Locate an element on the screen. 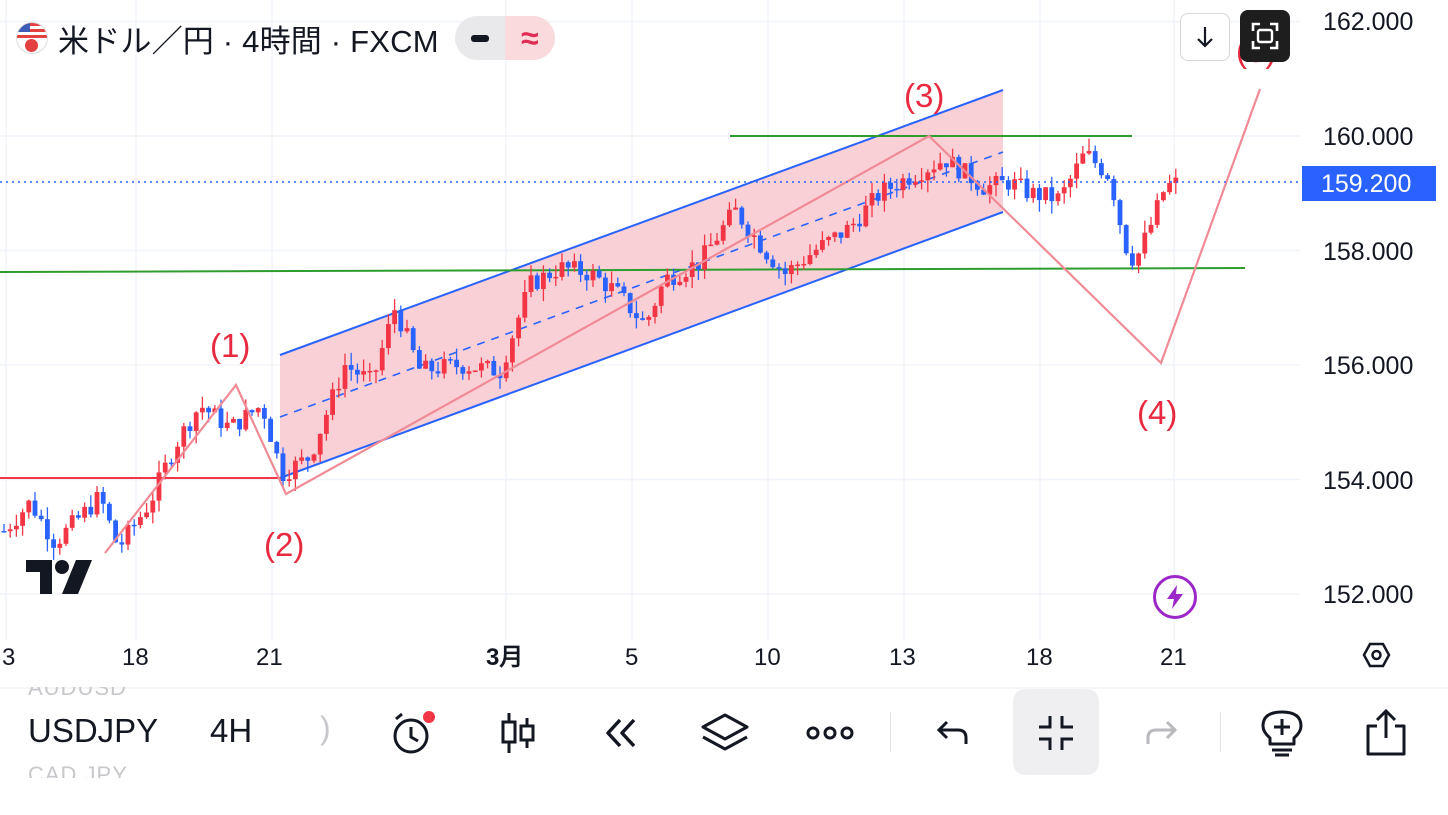  wave-icon: ≈ is located at coordinates (529, 38).